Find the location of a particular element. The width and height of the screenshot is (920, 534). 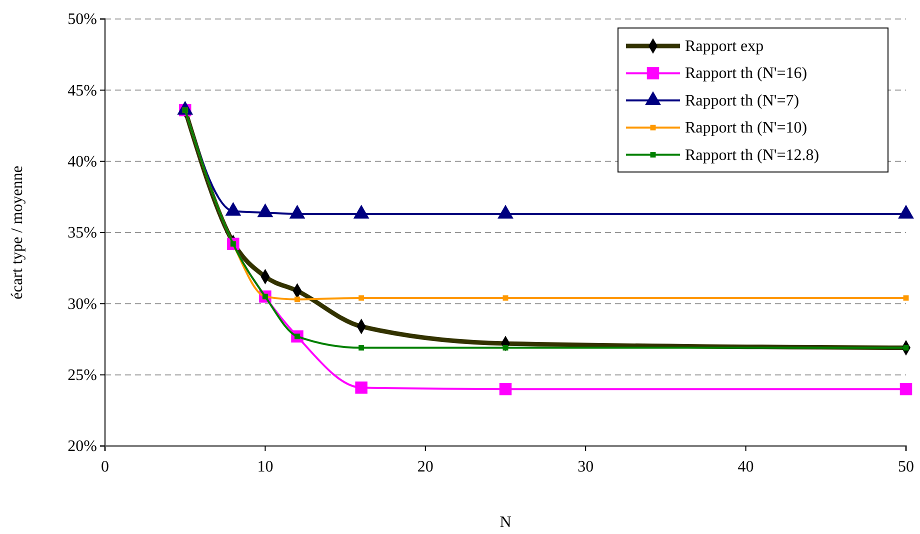

y-tick-label: 50% is located at coordinates (82, 19).